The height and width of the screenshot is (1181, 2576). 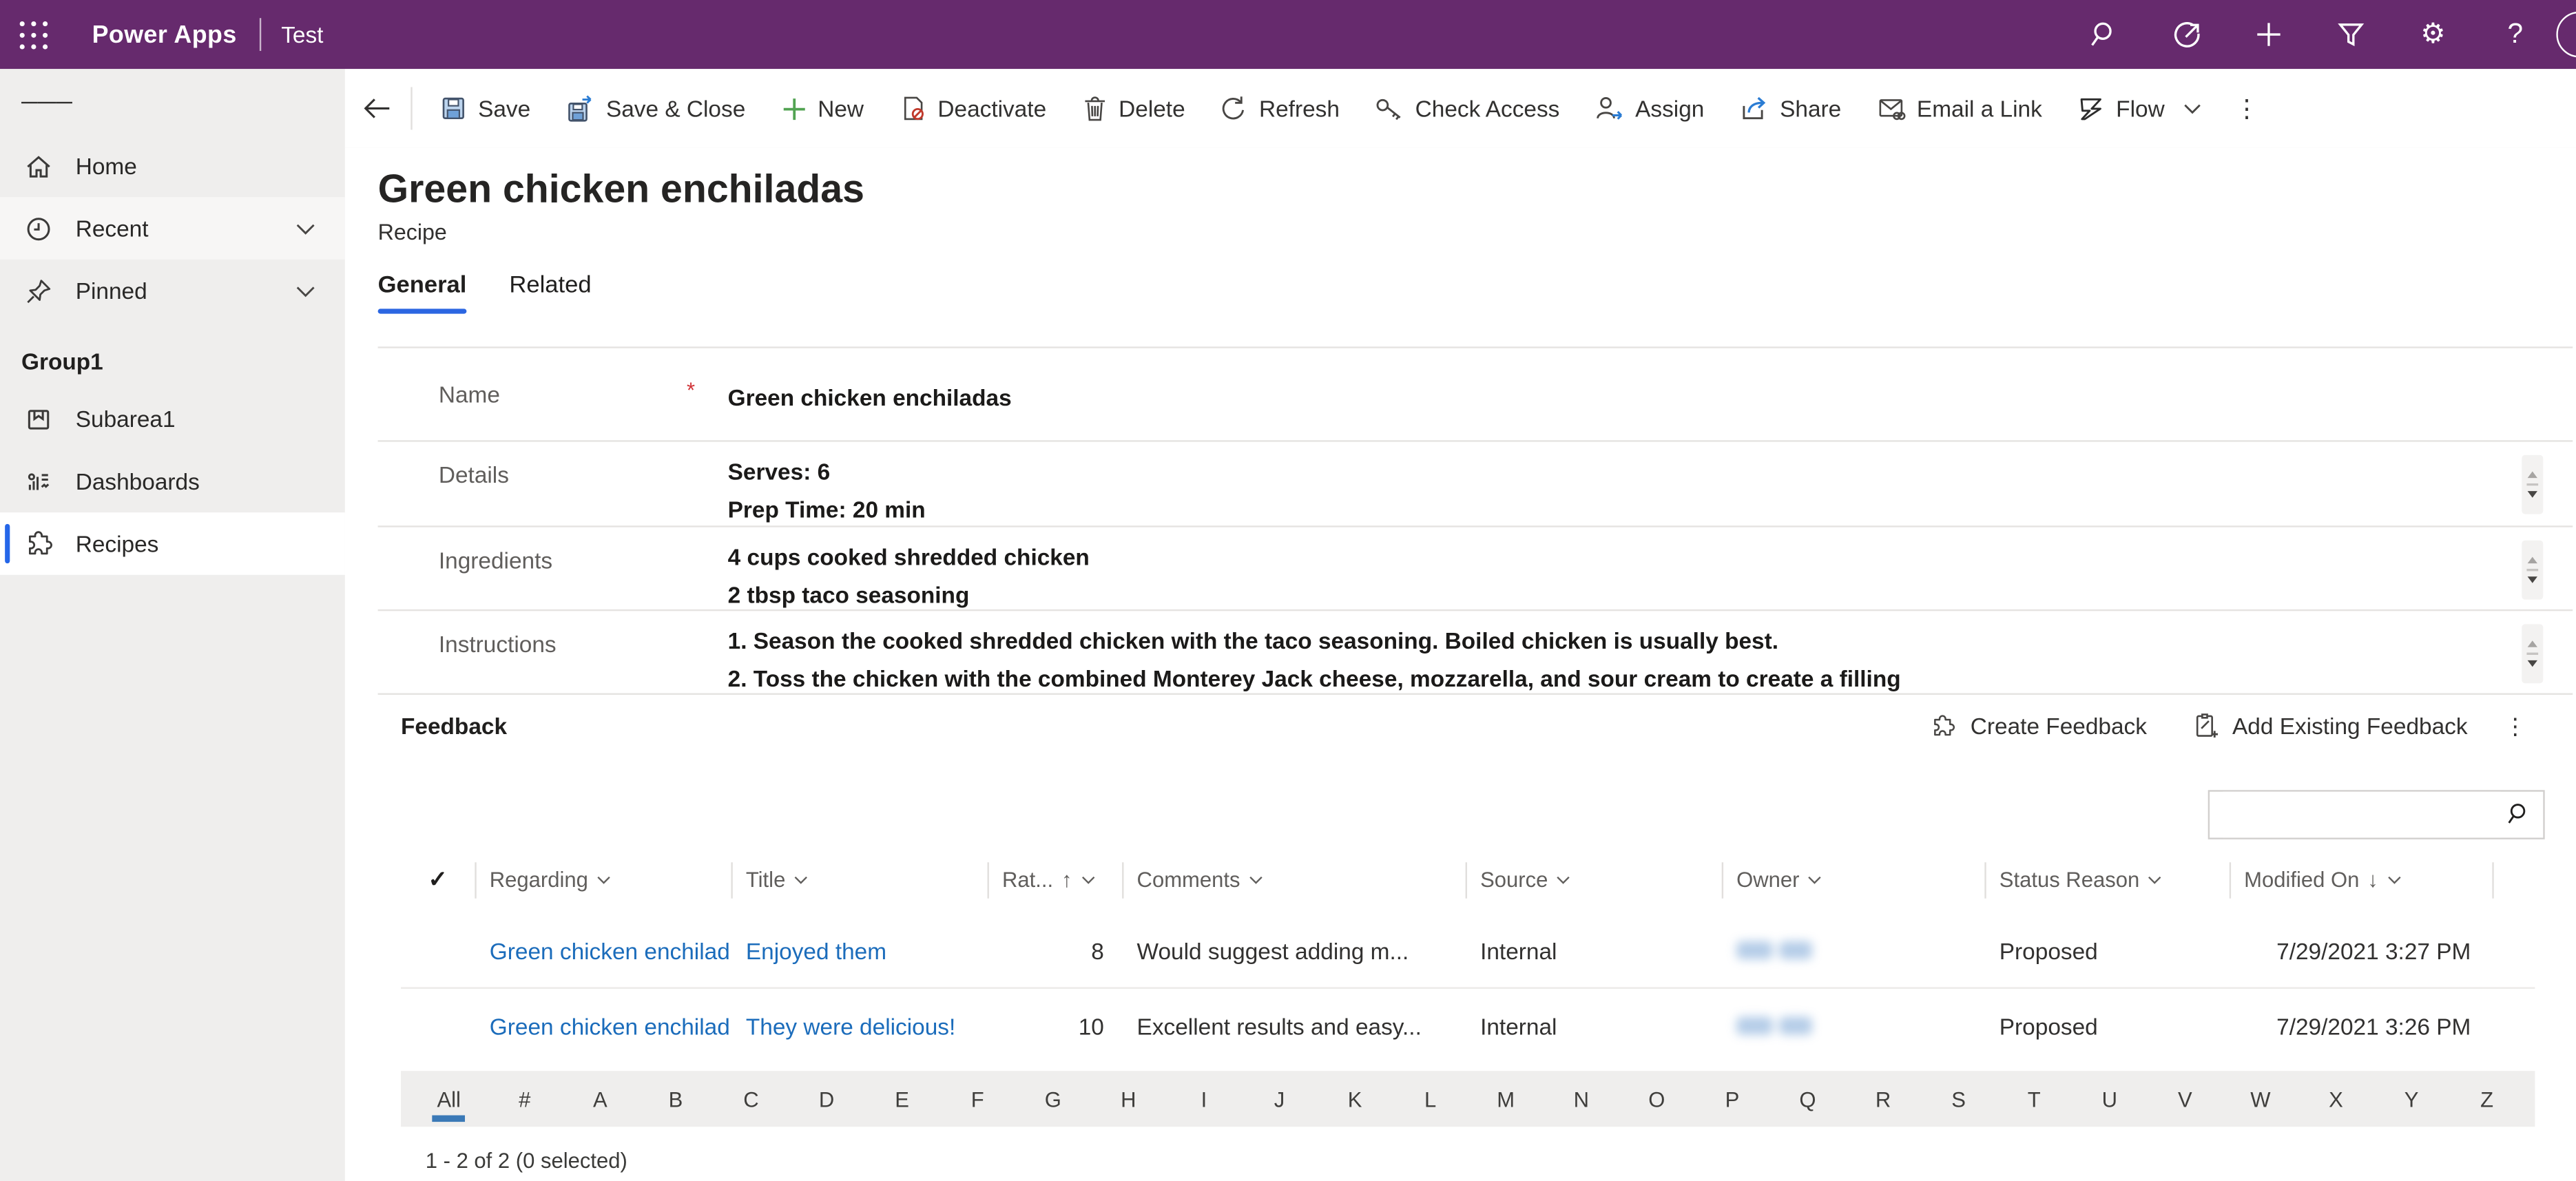 I want to click on settings-button: ⚙, so click(x=2433, y=34).